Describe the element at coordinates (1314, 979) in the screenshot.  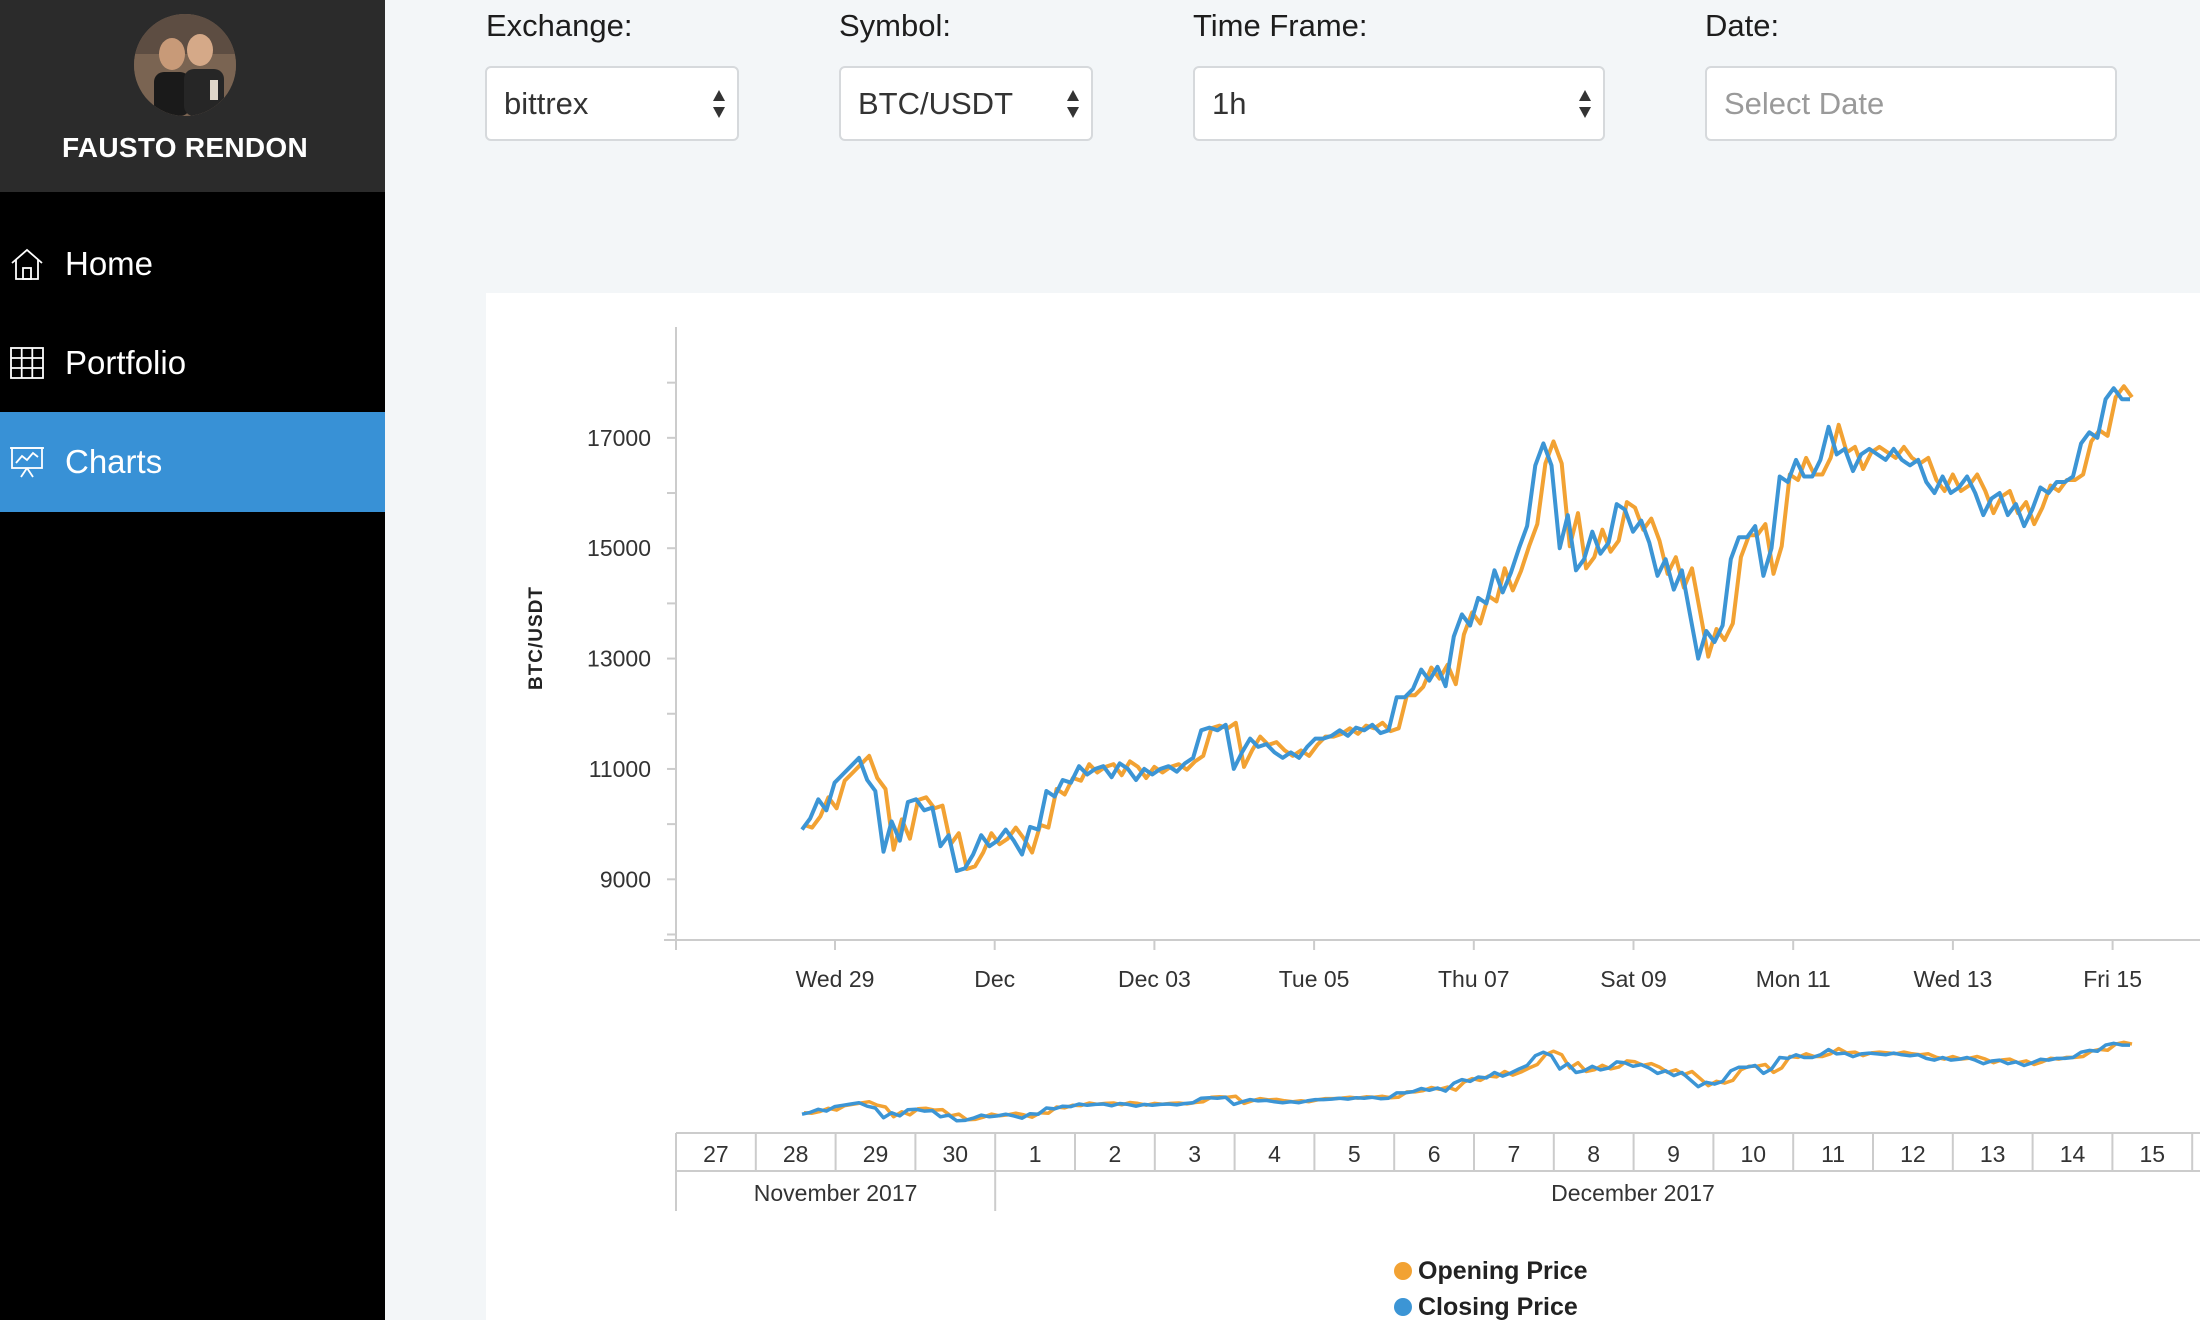
I see `x-tick-label: Tue 05` at that location.